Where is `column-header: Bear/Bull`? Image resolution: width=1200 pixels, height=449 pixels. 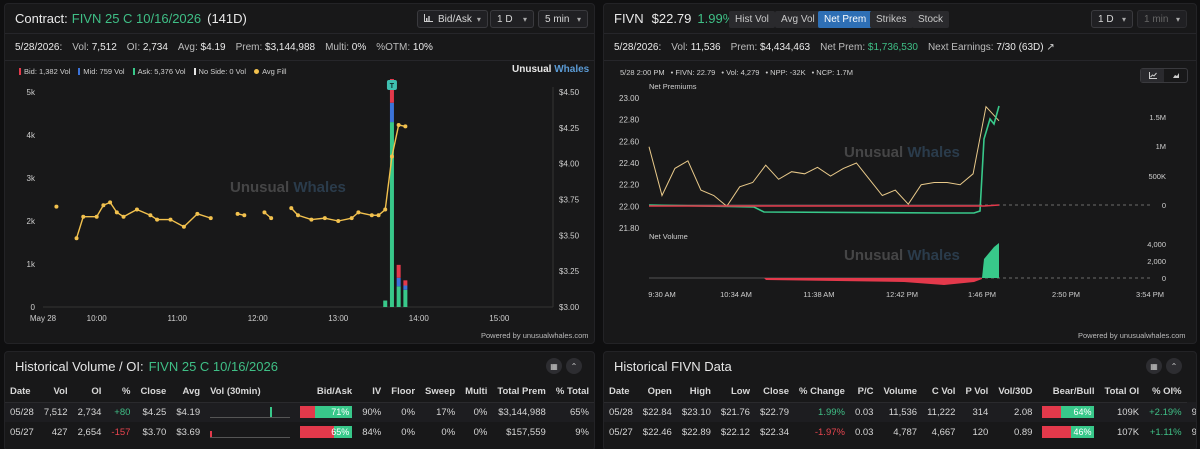
column-header: Bear/Bull is located at coordinates (1068, 392).